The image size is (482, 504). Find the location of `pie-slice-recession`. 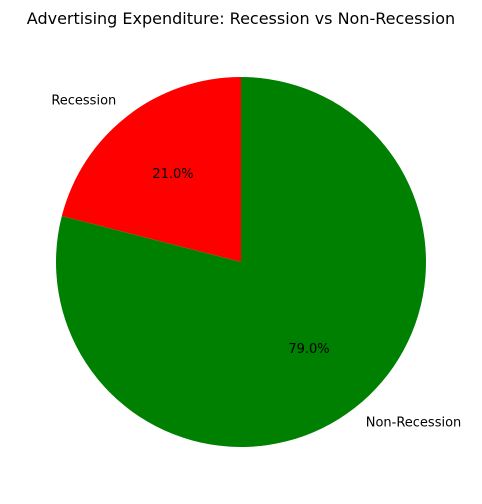

pie-slice-recession is located at coordinates (151, 169).